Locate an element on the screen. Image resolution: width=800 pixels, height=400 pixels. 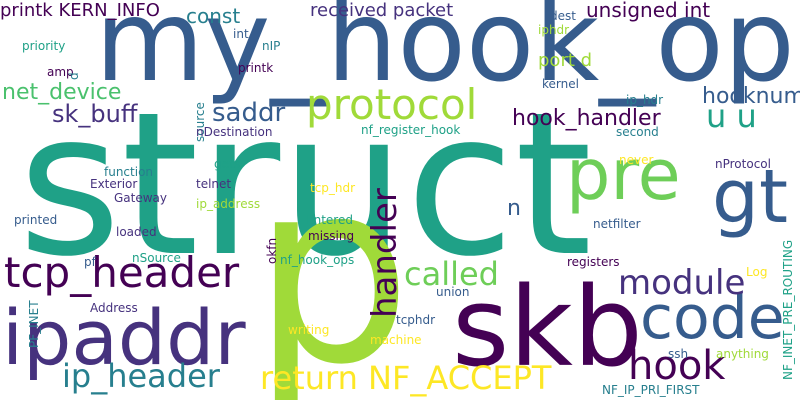
word-log: Log is located at coordinates (757, 272).